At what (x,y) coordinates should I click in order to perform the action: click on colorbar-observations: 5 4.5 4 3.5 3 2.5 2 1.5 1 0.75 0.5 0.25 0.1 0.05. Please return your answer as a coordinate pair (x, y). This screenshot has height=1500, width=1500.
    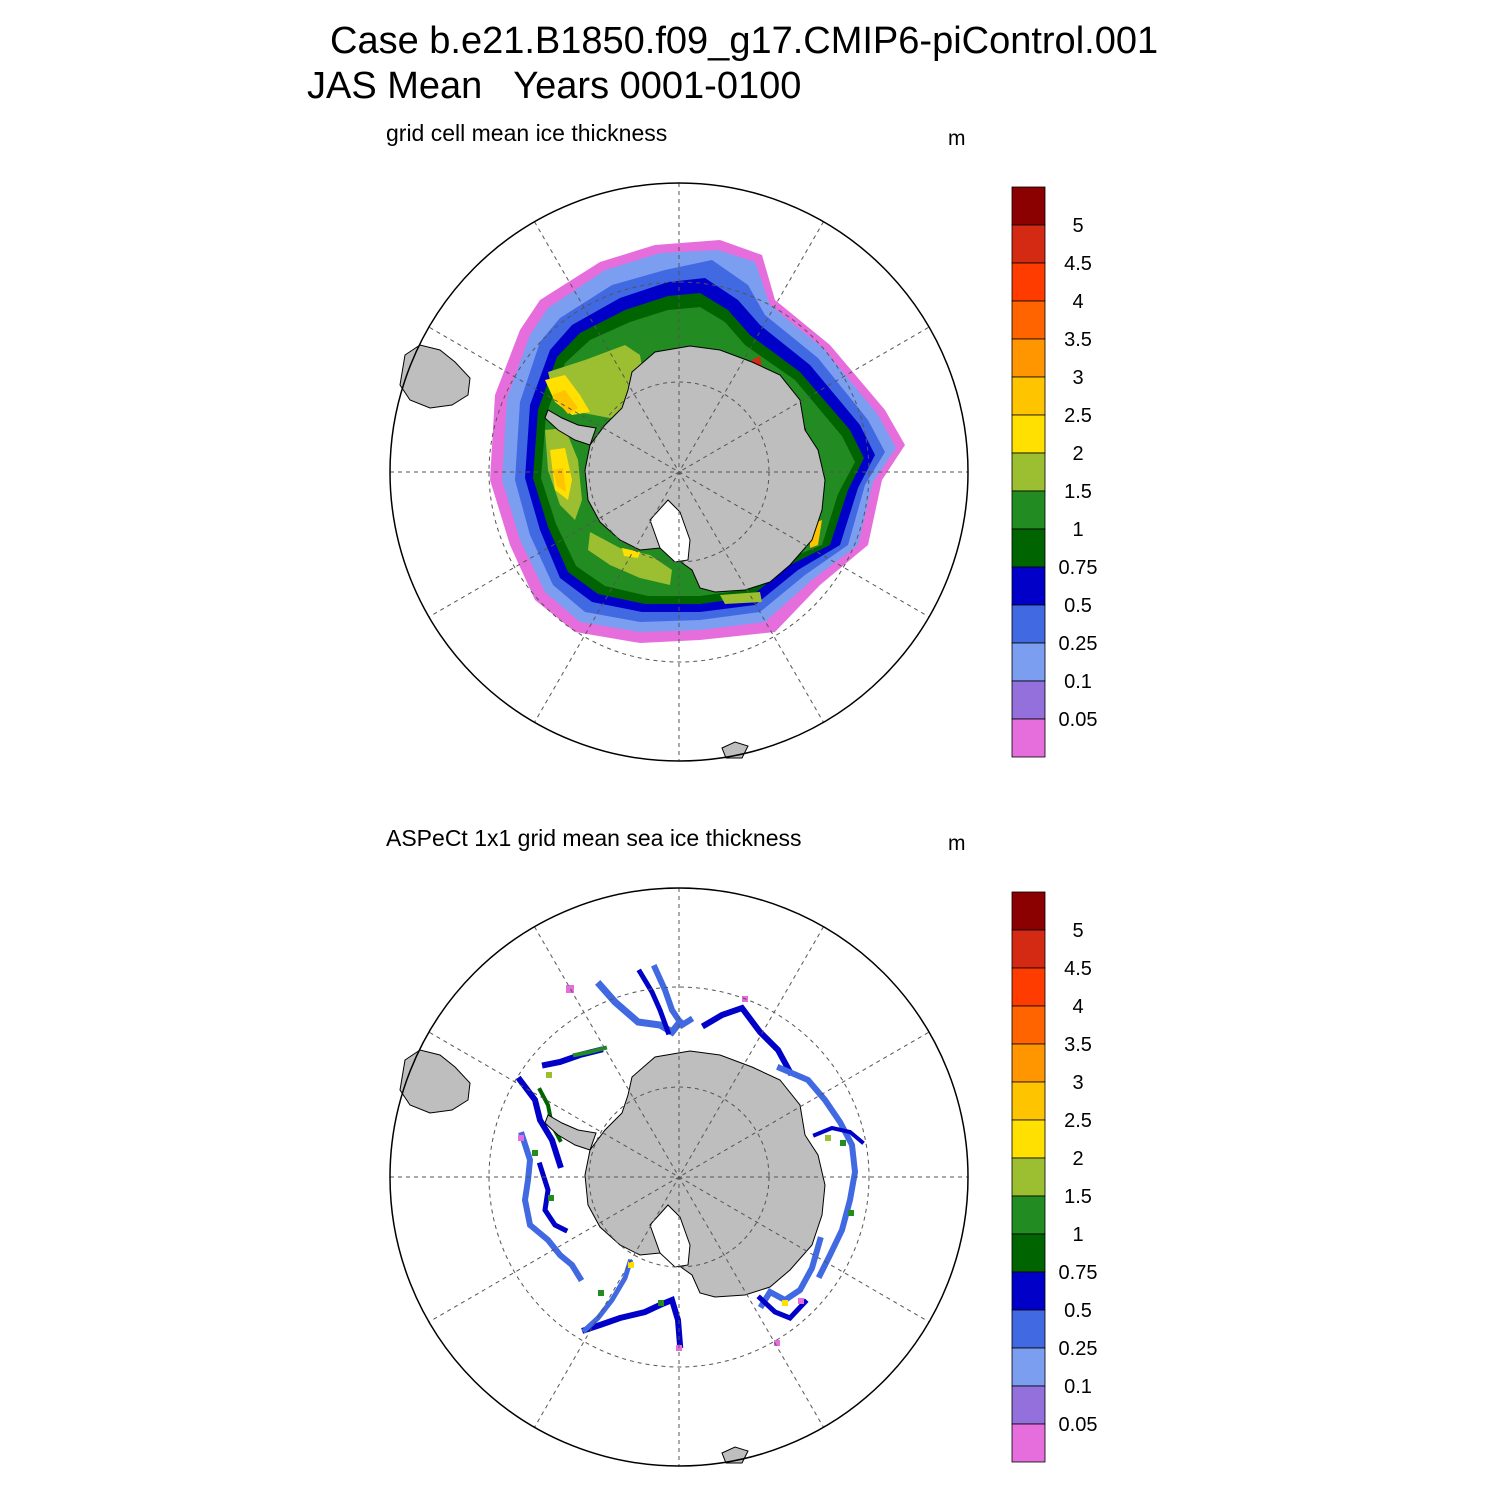
    Looking at the image, I should click on (1054, 1177).